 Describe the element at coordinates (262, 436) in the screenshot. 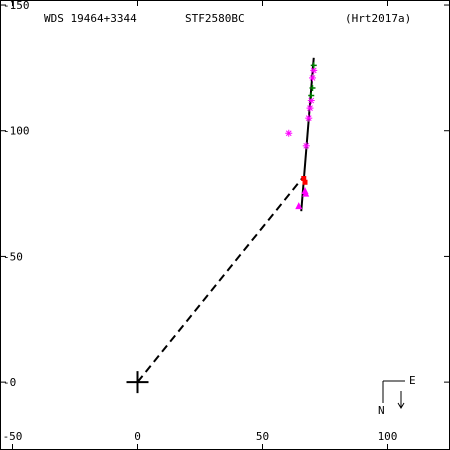

I see `x-tick-label: 50` at that location.